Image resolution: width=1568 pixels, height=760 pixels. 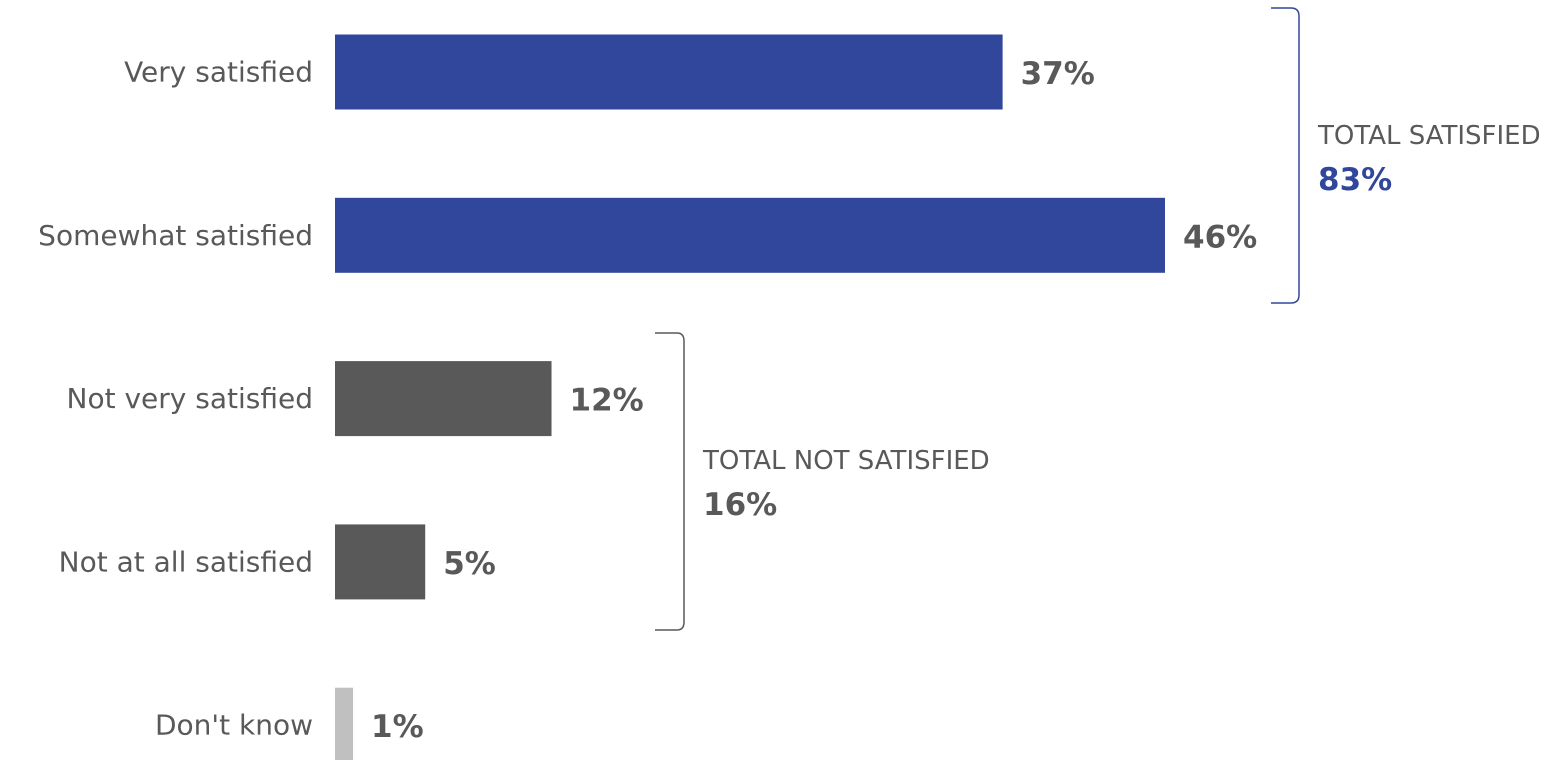 What do you see at coordinates (186, 561) in the screenshot?
I see `category-label-not-at-all-satisfied: Not at all satisfied` at bounding box center [186, 561].